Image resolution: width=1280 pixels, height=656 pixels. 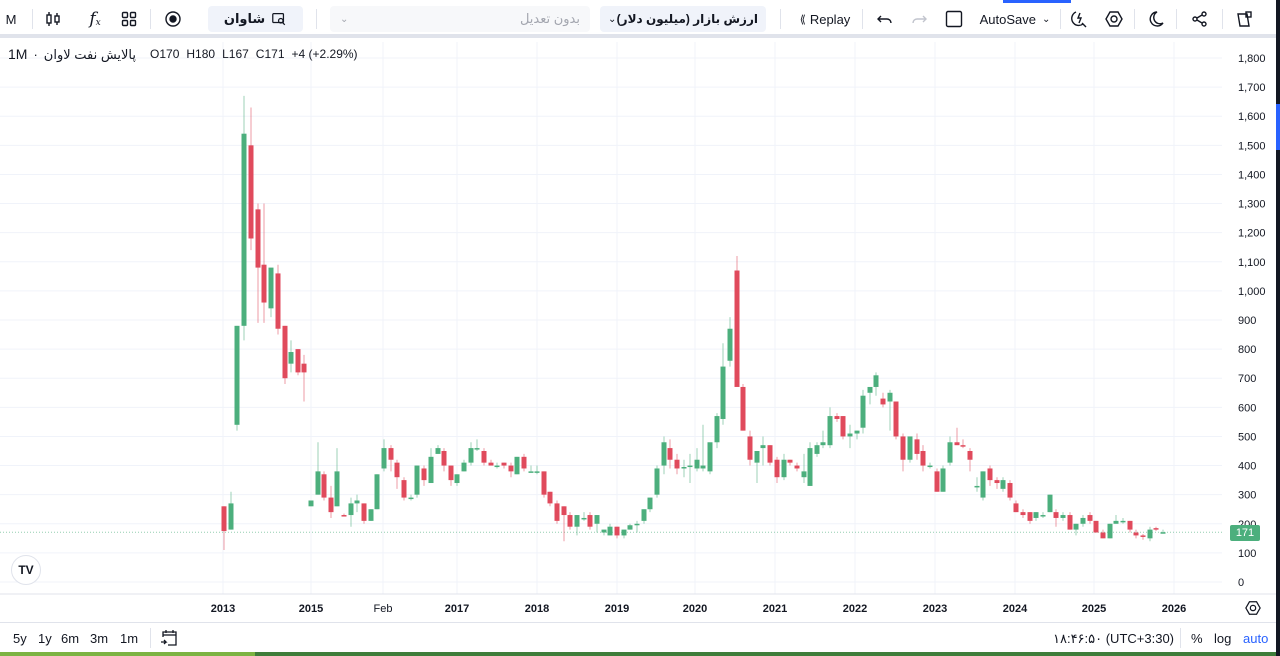 What do you see at coordinates (1244, 19) in the screenshot?
I see `snapshot-icon` at bounding box center [1244, 19].